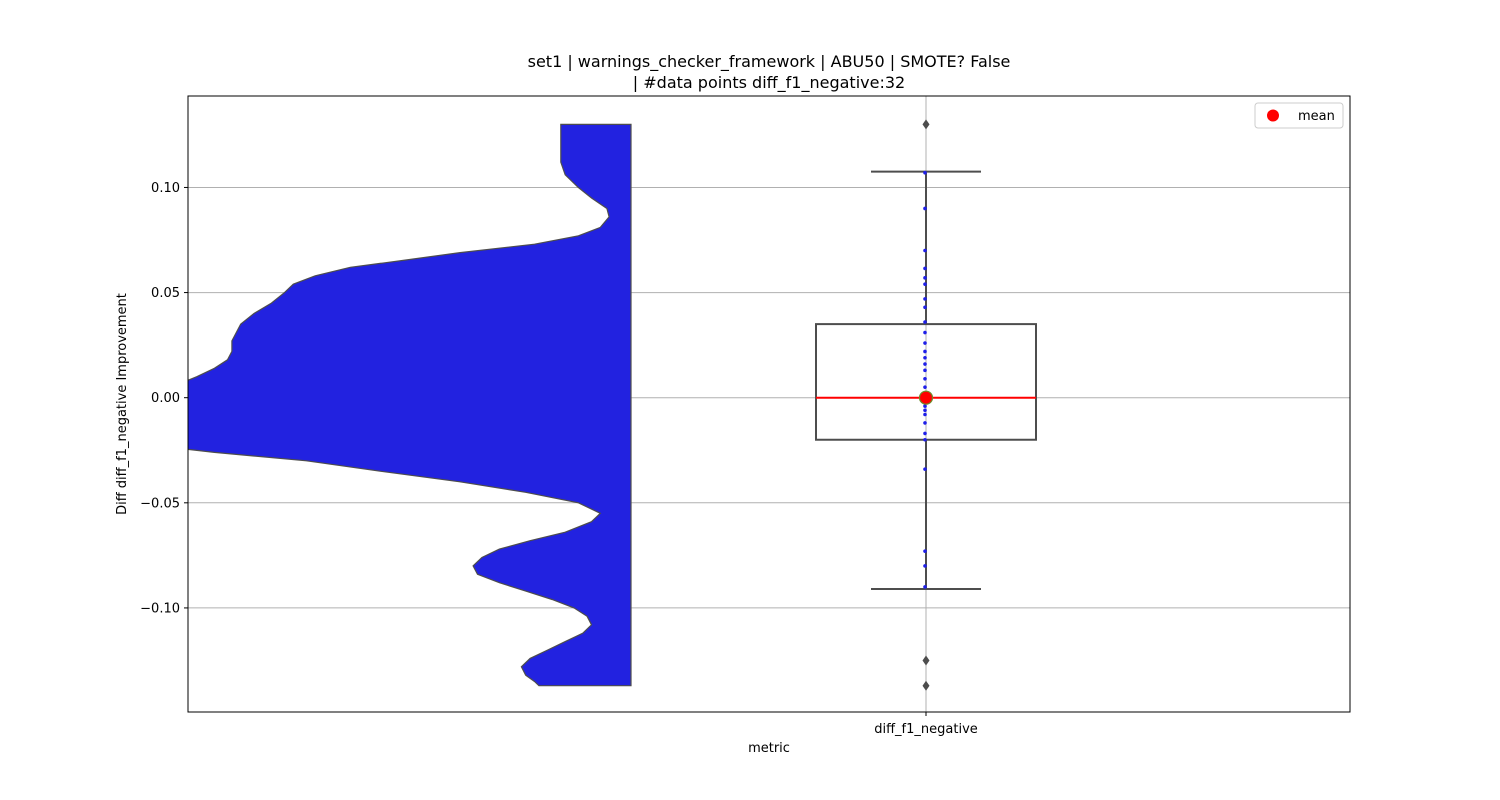 The height and width of the screenshot is (800, 1500). Describe the element at coordinates (165, 188) in the screenshot. I see `y-tick-label-0: 0.10` at that location.